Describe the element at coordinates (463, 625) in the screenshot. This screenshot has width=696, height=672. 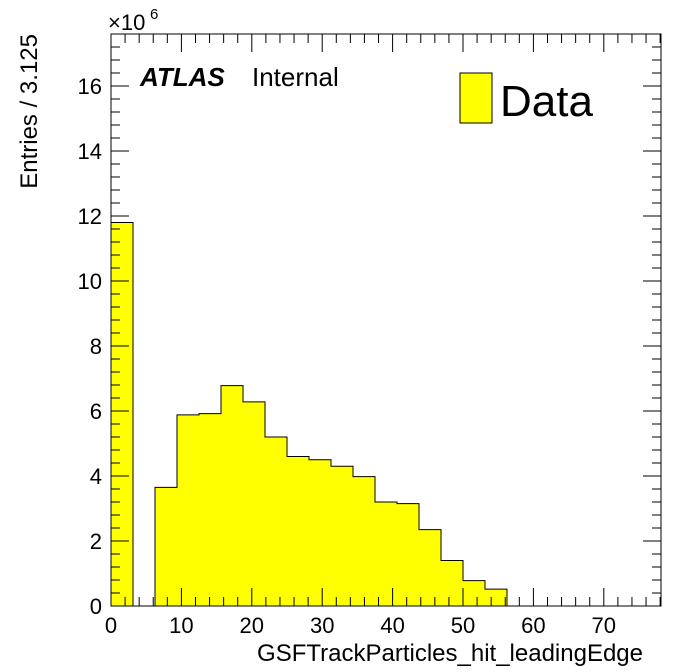
I see `x-tick-label: 50` at that location.